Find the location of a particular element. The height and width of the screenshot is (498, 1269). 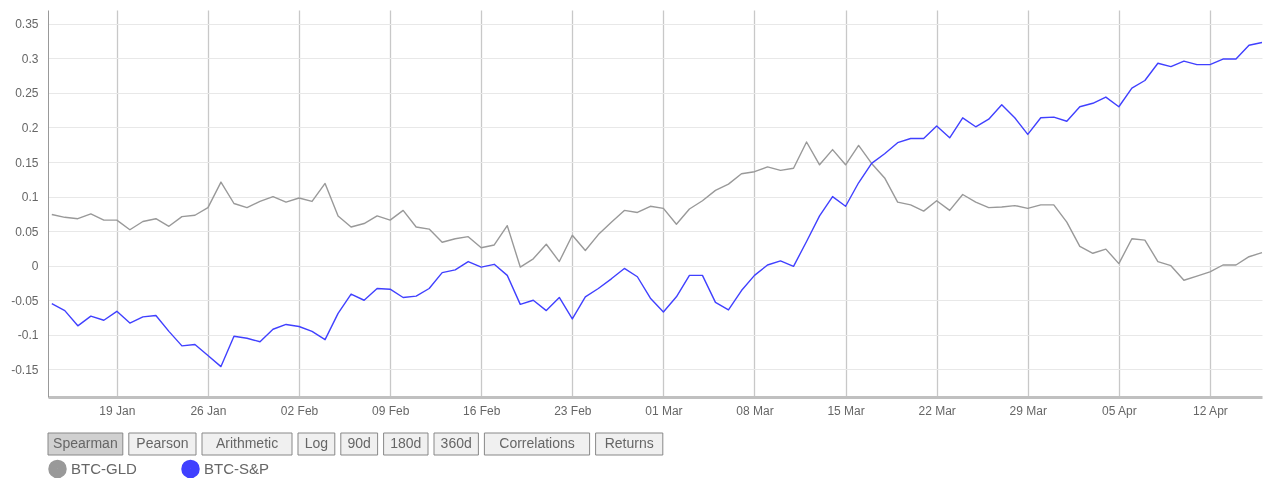

text: 360d is located at coordinates (456, 443).